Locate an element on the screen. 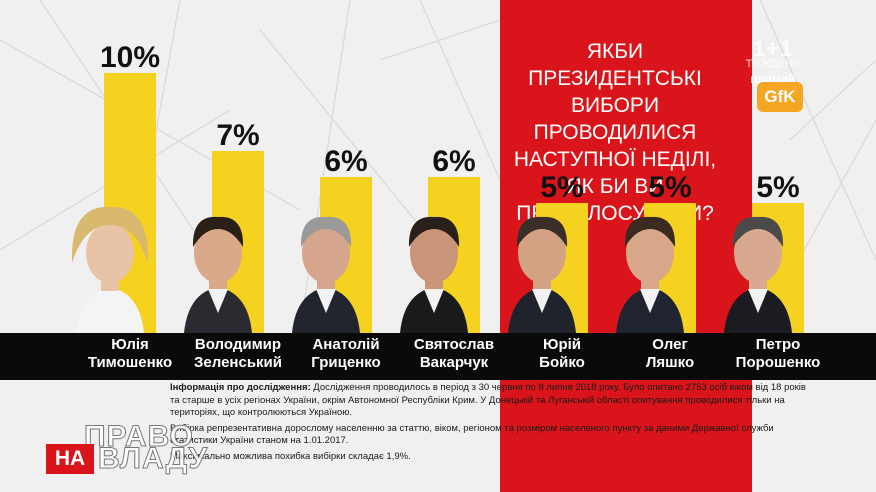  names-band is located at coordinates (438, 356).